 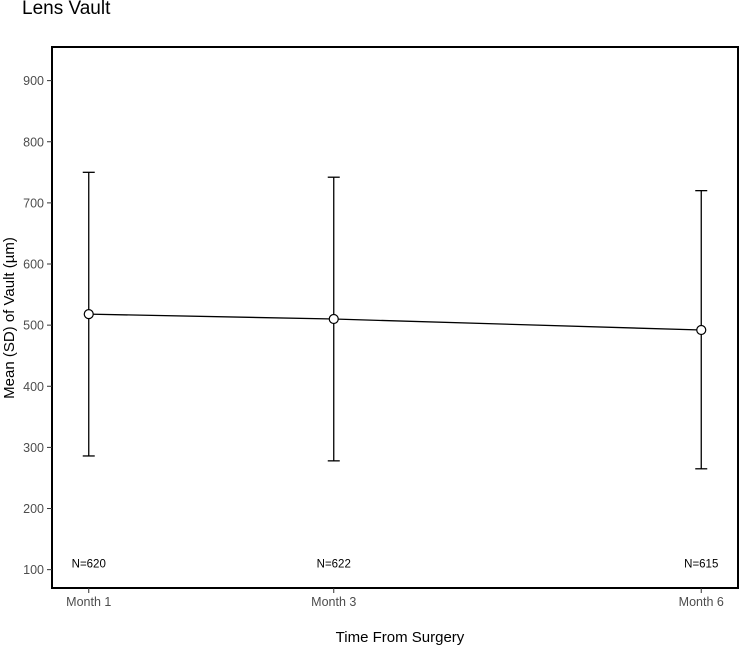 I want to click on n-label: N=622, so click(x=334, y=565).